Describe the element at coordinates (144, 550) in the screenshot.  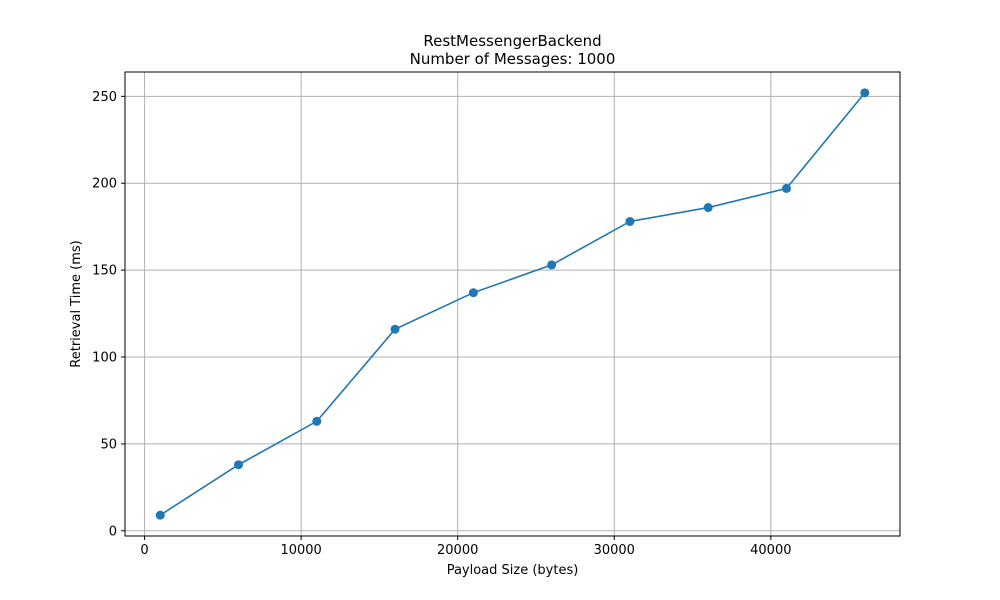
I see `x-tick-label: 0` at that location.